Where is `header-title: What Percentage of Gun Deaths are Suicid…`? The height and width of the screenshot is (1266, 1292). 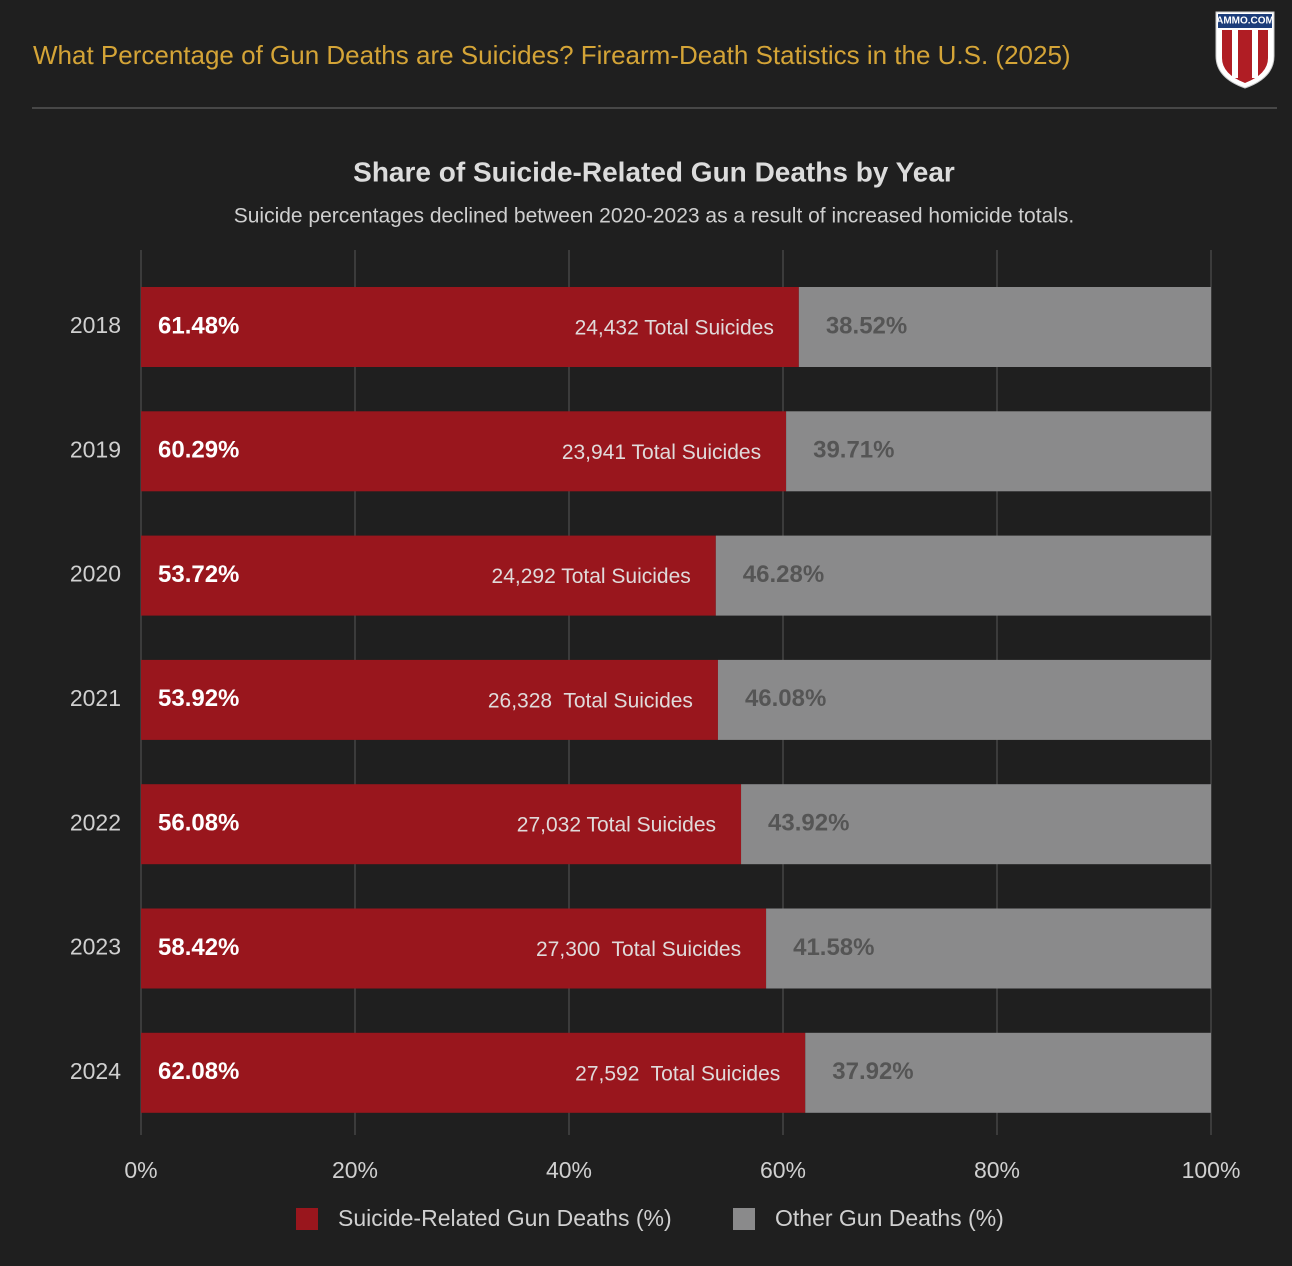 header-title: What Percentage of Gun Deaths are Suicid… is located at coordinates (552, 55).